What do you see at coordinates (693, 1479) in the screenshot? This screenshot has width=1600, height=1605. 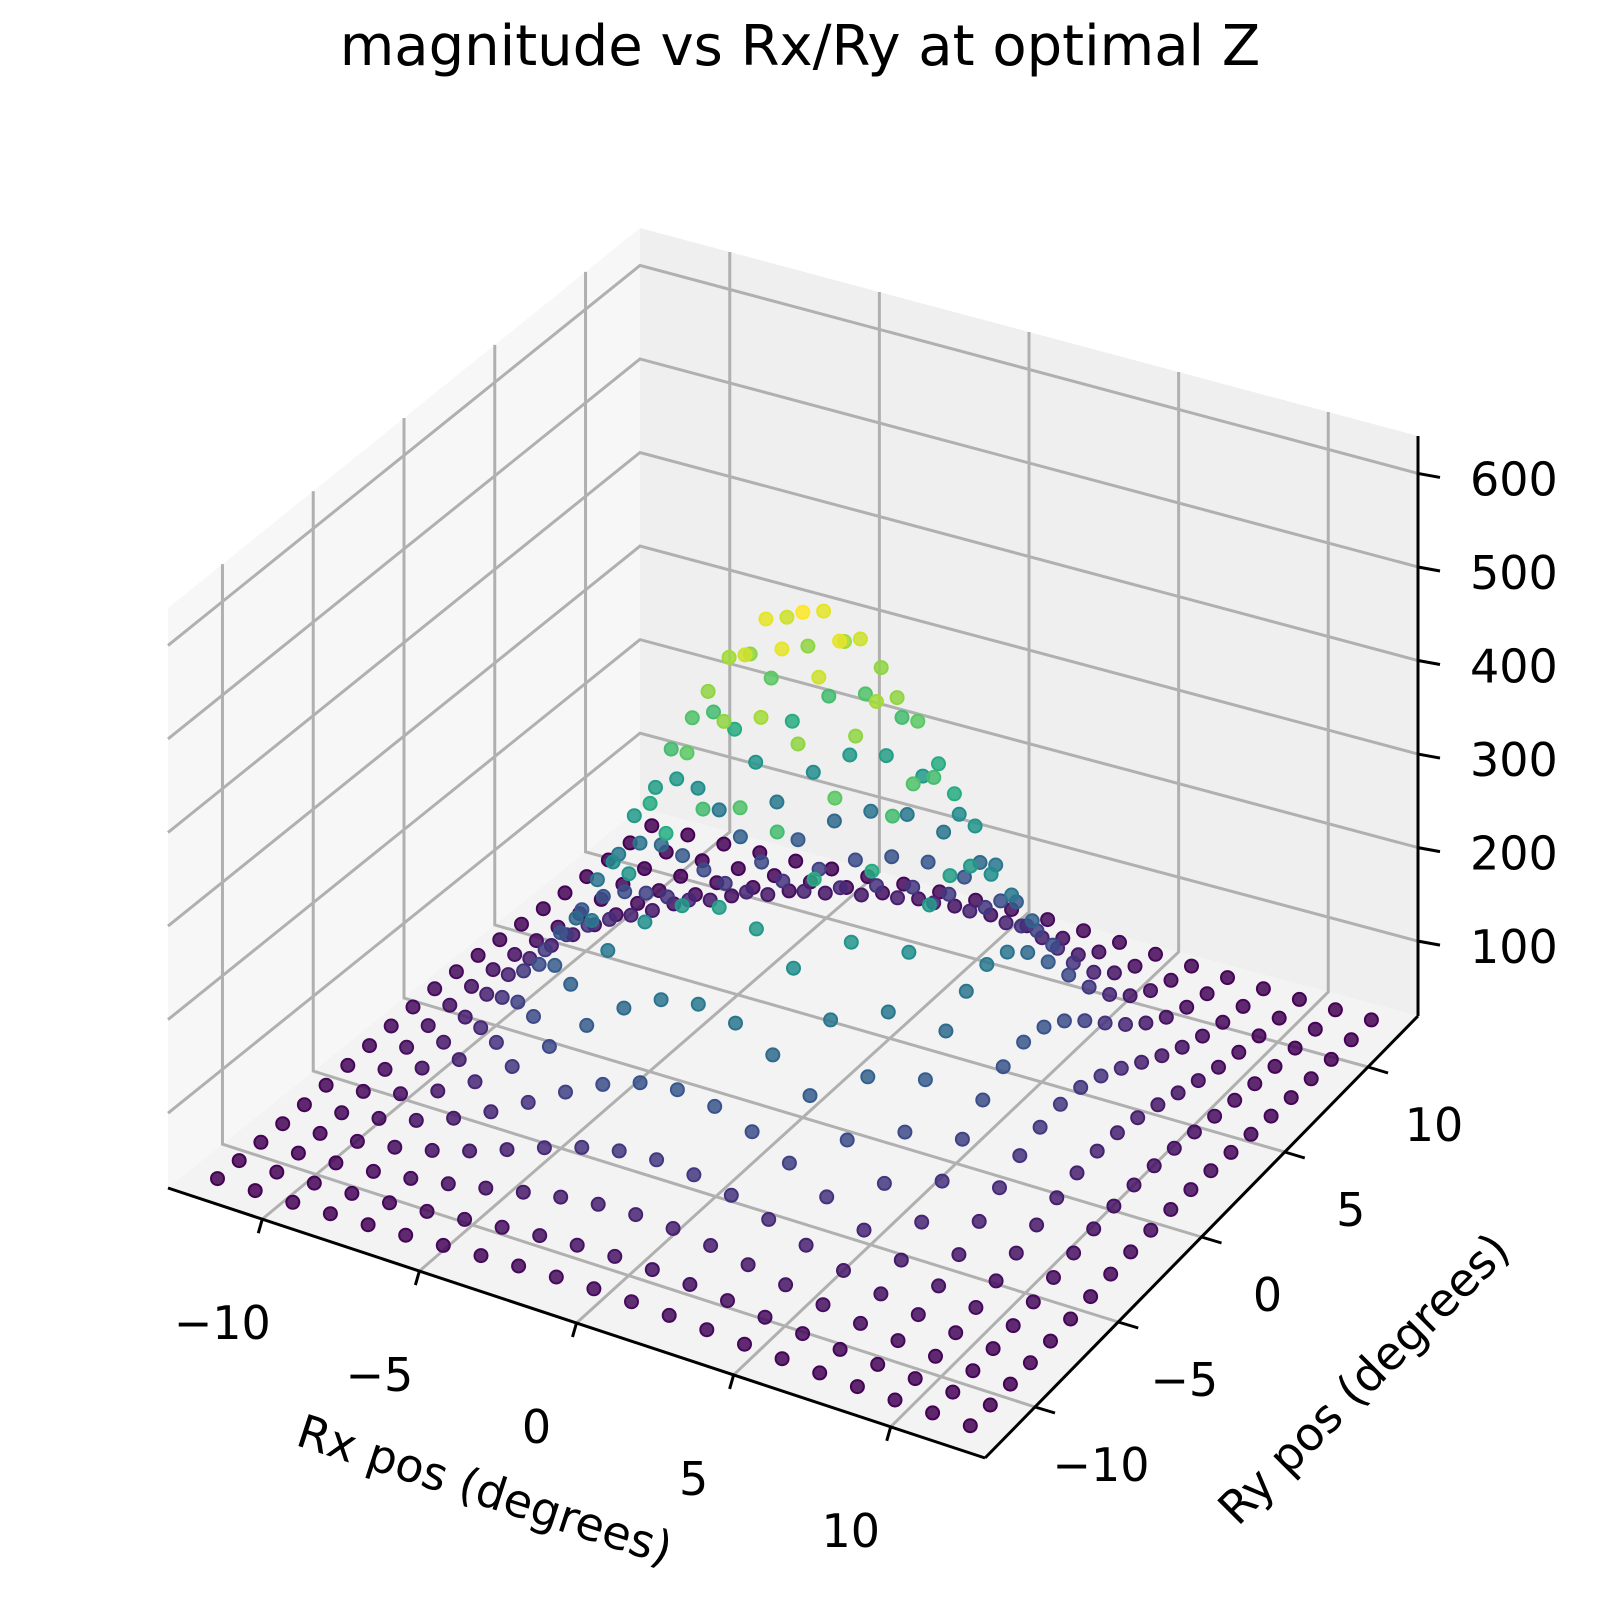 I see `x-tick-label: 5` at bounding box center [693, 1479].